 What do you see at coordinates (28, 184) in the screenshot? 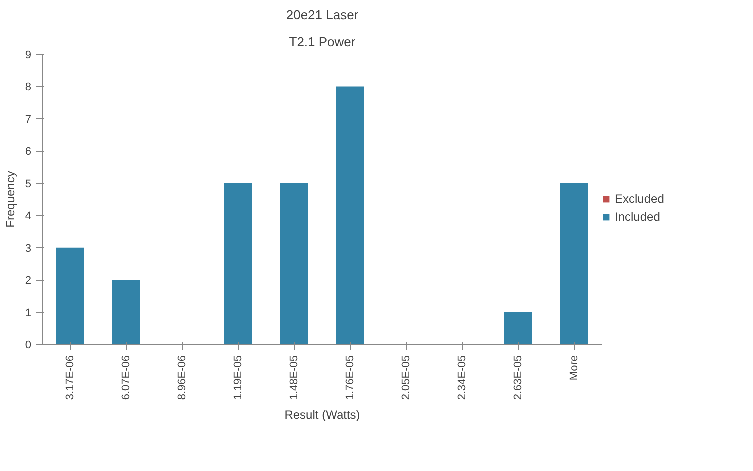
I see `y-tick-label: 5` at bounding box center [28, 184].